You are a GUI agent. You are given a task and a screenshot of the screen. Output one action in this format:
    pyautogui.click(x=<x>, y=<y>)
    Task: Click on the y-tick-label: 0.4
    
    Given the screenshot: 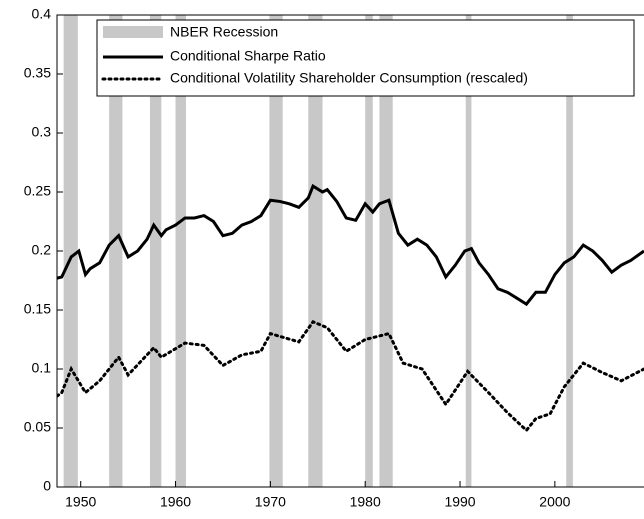 What is the action you would take?
    pyautogui.click(x=42, y=14)
    